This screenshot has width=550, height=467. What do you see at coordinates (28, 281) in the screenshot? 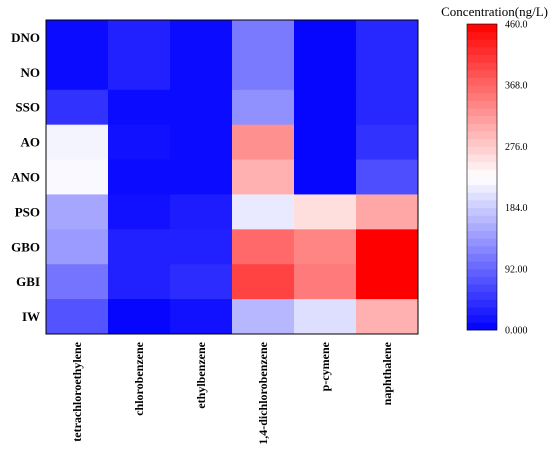
I see `row-label: GBI` at bounding box center [28, 281].